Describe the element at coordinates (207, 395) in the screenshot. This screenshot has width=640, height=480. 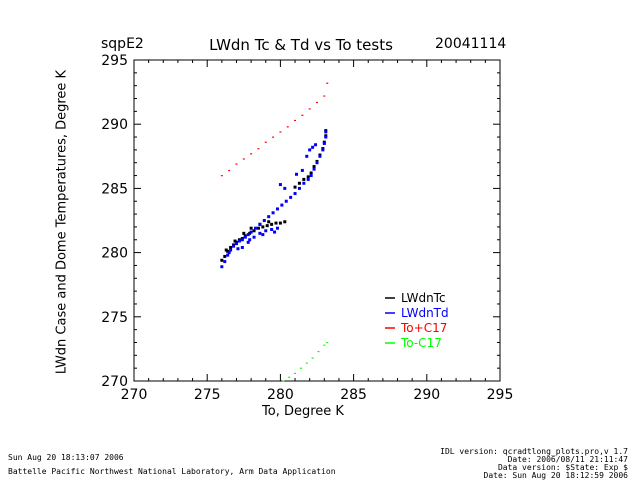
I see `x-tick-label: 275` at that location.